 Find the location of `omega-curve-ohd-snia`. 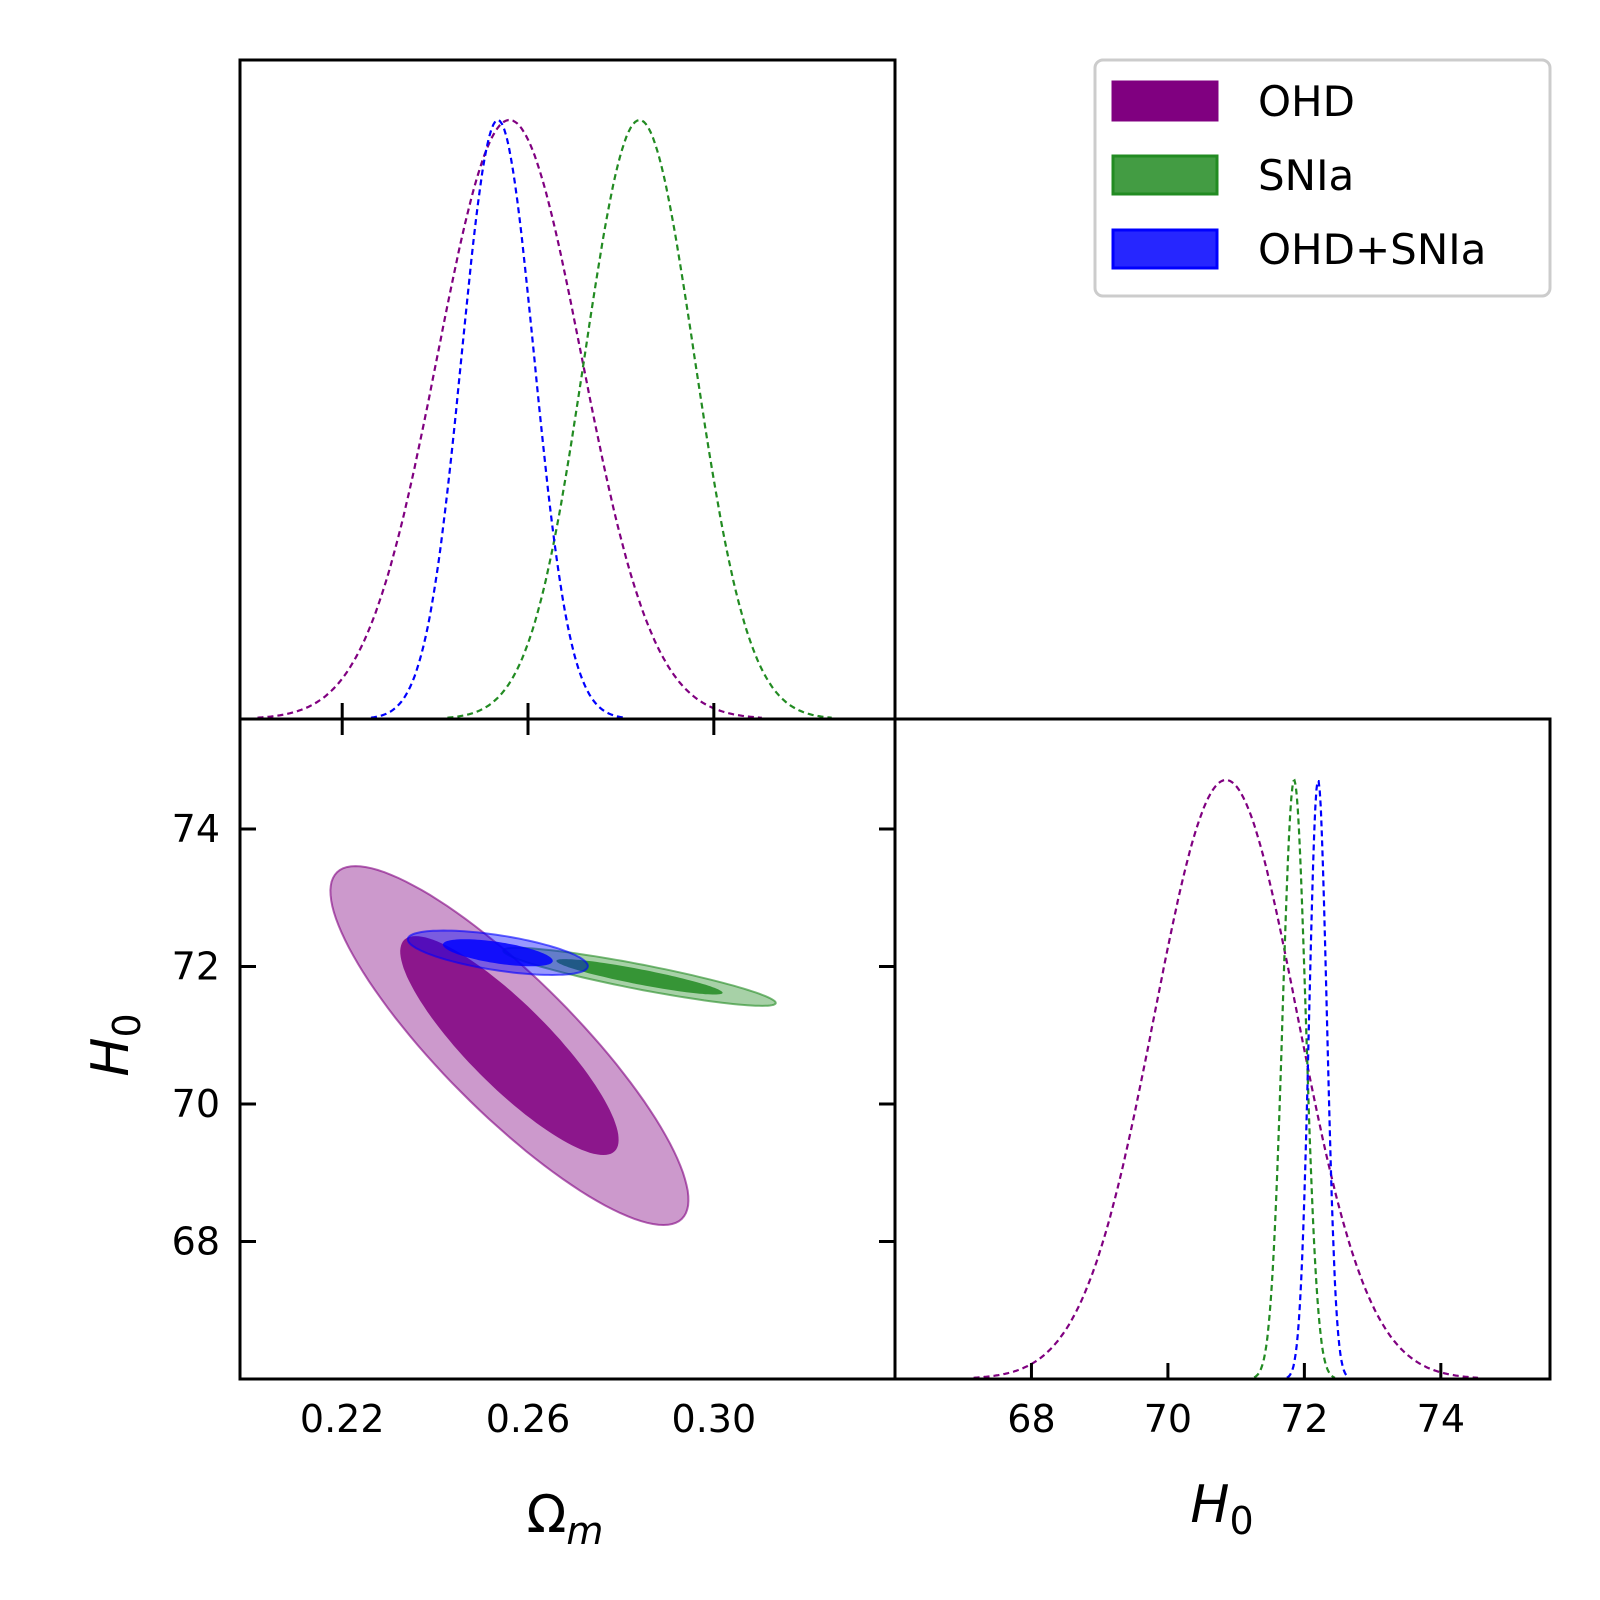

omega-curve-ohd-snia is located at coordinates (497, 418).